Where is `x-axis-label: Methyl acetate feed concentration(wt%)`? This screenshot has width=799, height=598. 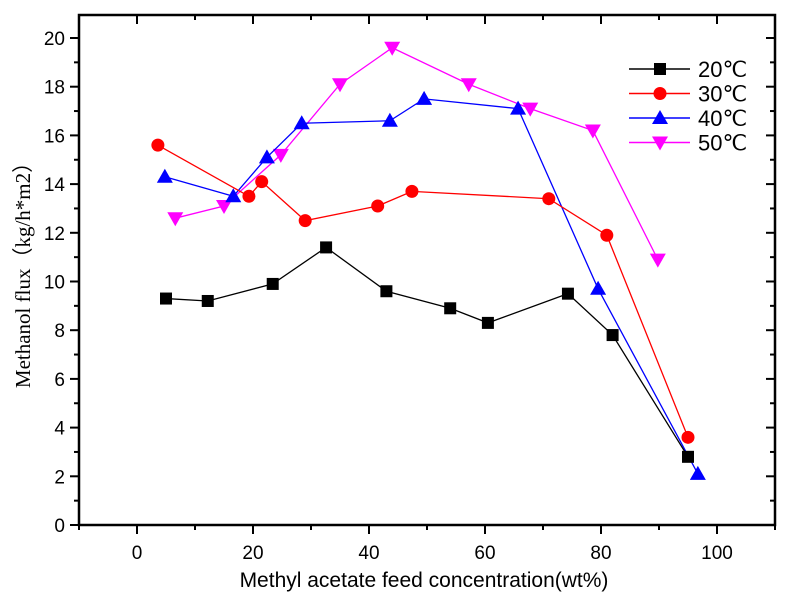 x-axis-label: Methyl acetate feed concentration(wt%) is located at coordinates (424, 580).